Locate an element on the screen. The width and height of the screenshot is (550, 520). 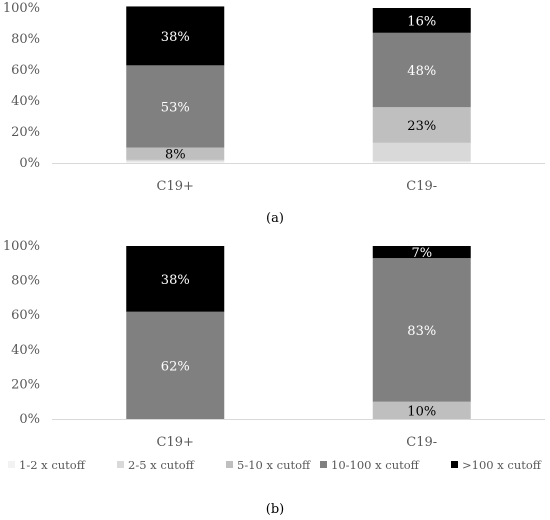
legend-label-0: 1-2 x cutoff is located at coordinates (52, 465).